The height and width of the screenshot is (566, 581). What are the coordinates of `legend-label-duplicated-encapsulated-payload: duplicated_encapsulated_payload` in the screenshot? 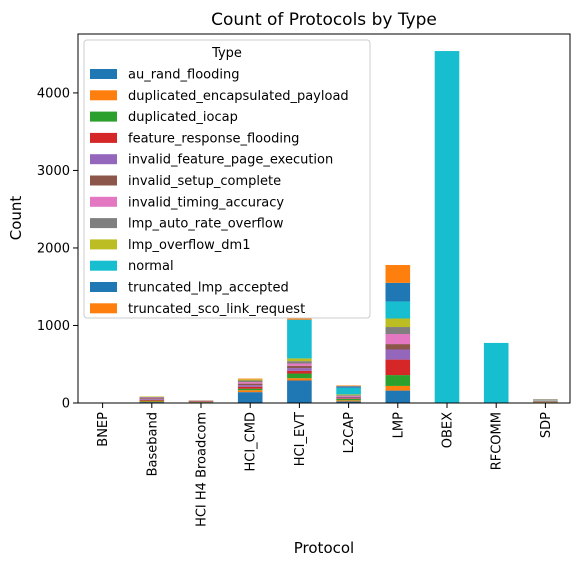 It's located at (238, 96).